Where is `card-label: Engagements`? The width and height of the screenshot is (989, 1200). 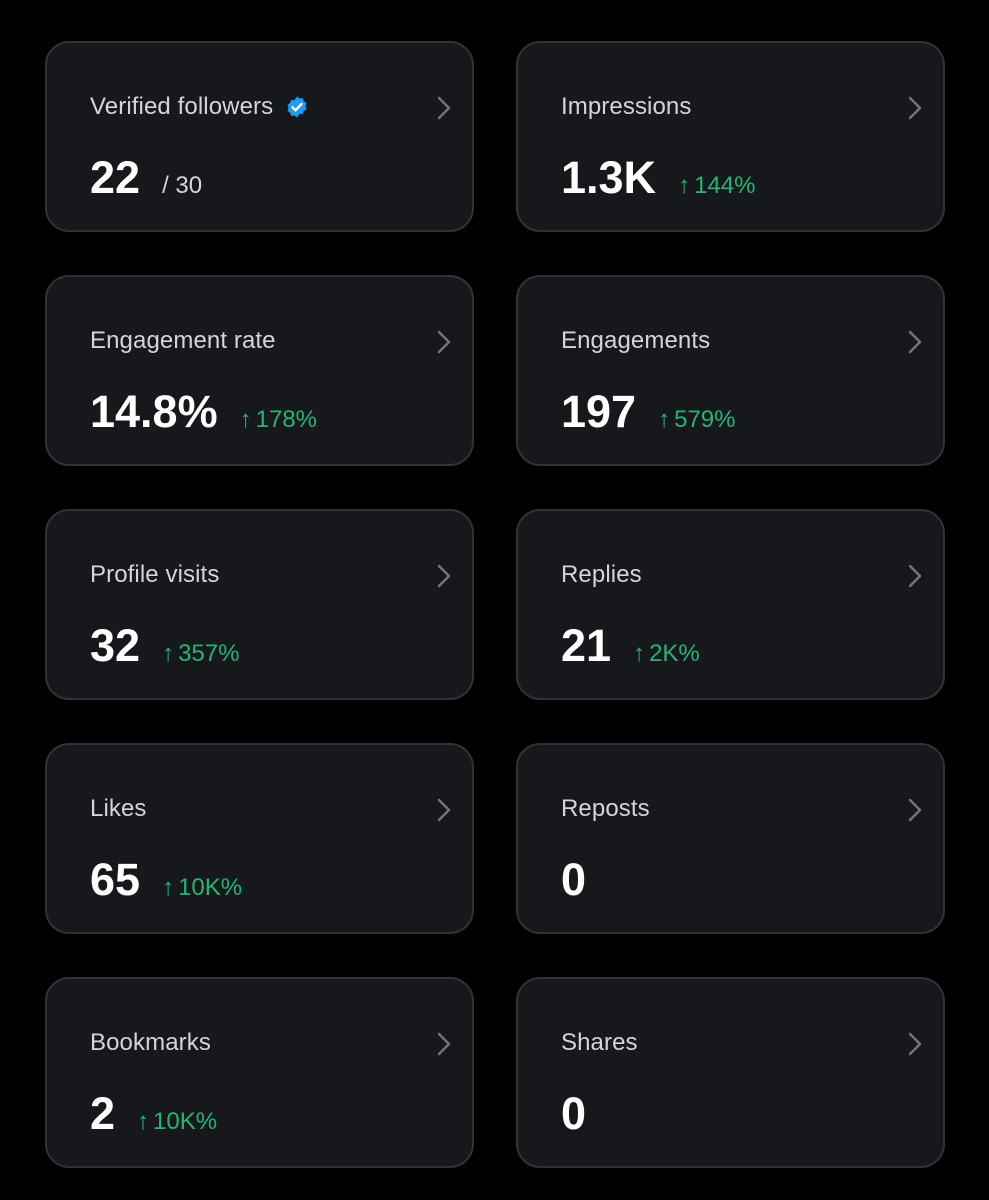
card-label: Engagements is located at coordinates (636, 340).